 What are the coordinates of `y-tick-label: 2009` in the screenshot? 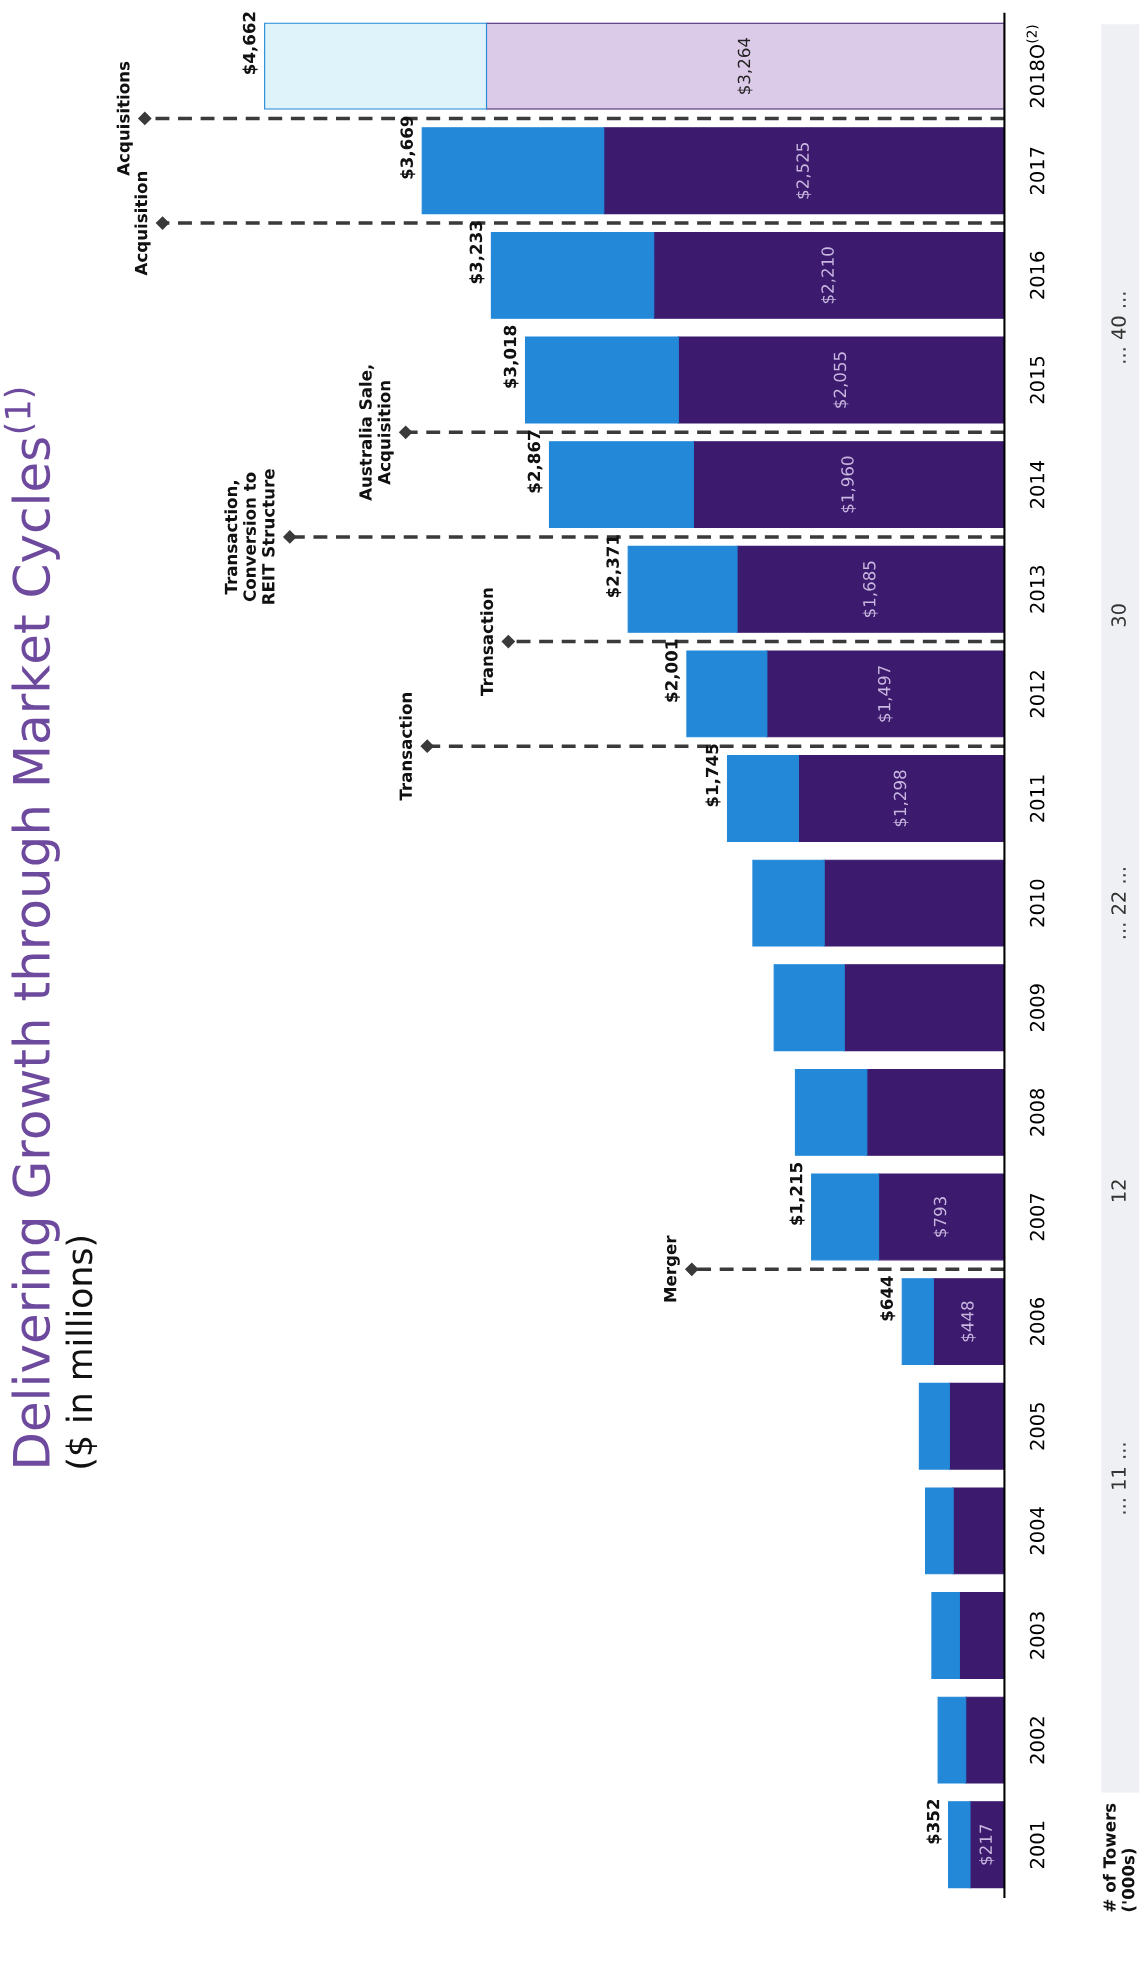 It's located at (1037, 1008).